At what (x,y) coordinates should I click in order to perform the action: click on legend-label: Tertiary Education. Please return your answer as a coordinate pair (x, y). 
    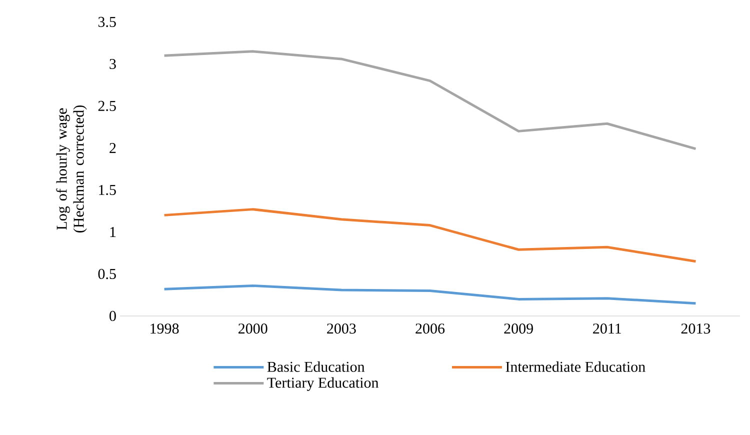
    Looking at the image, I should click on (323, 384).